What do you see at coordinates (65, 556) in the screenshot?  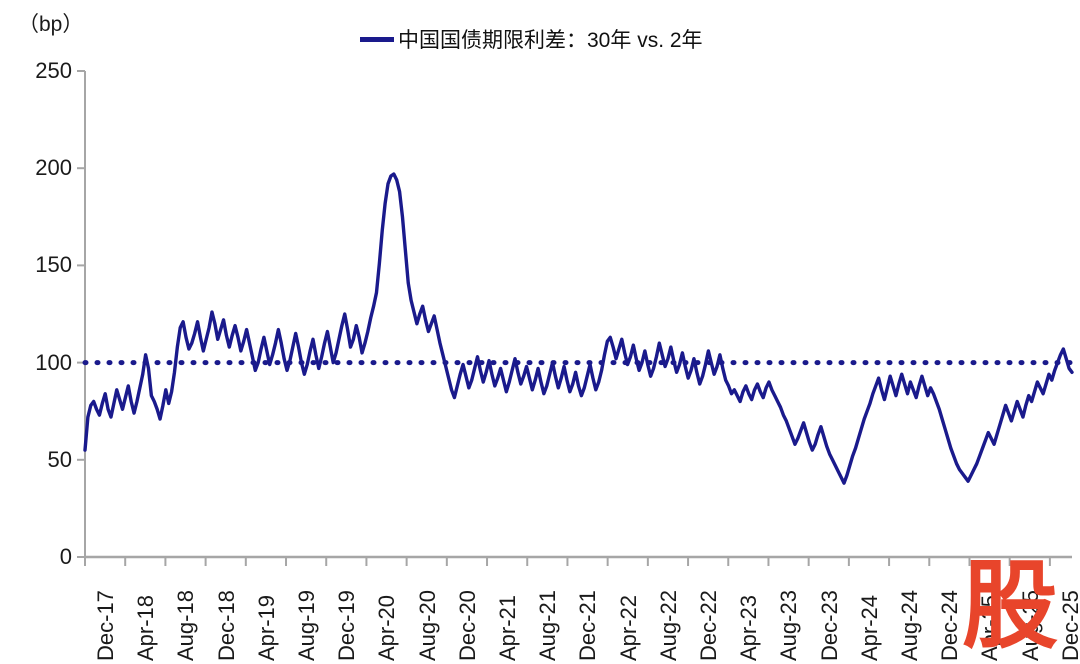 I see `y-tick-label: 0` at bounding box center [65, 556].